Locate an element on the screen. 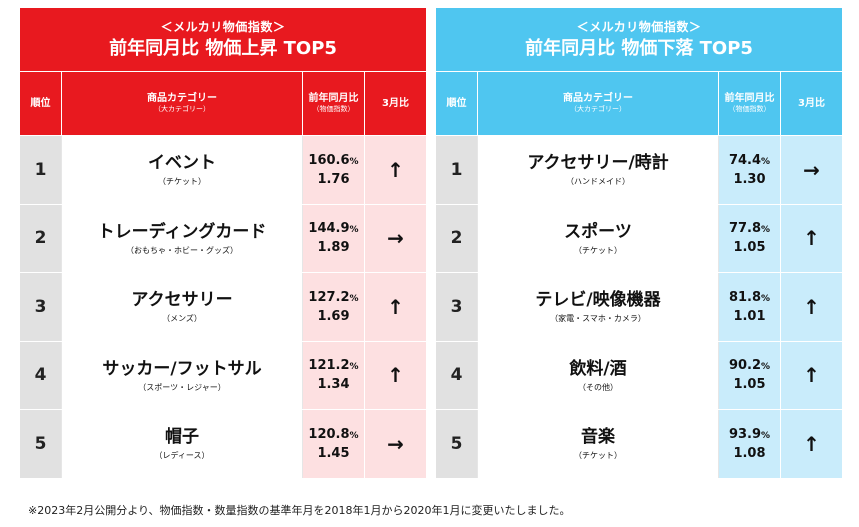 The image size is (859, 527). trend-arrow-icon: → is located at coordinates (395, 238).